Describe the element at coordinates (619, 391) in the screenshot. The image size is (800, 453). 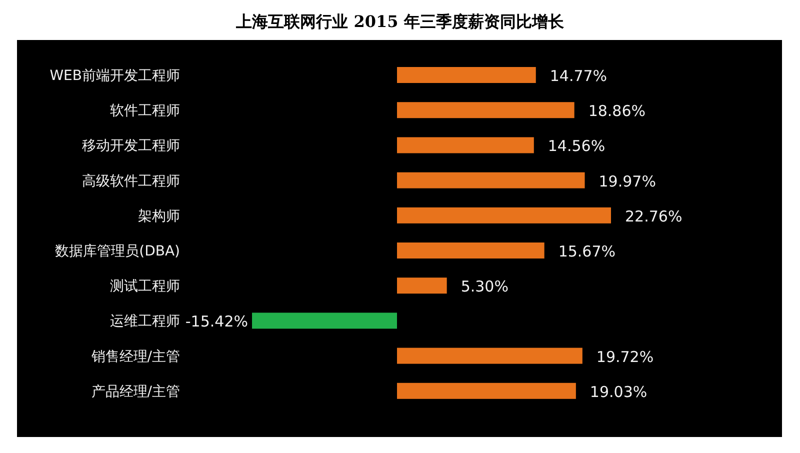
I see `data-label: 19.03%` at that location.